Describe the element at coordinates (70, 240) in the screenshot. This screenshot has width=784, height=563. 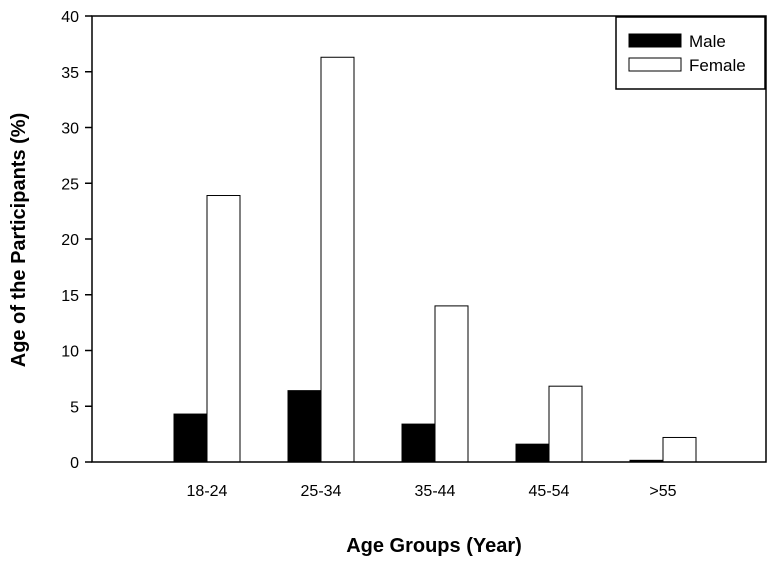
I see `y-tick-label: 20` at that location.